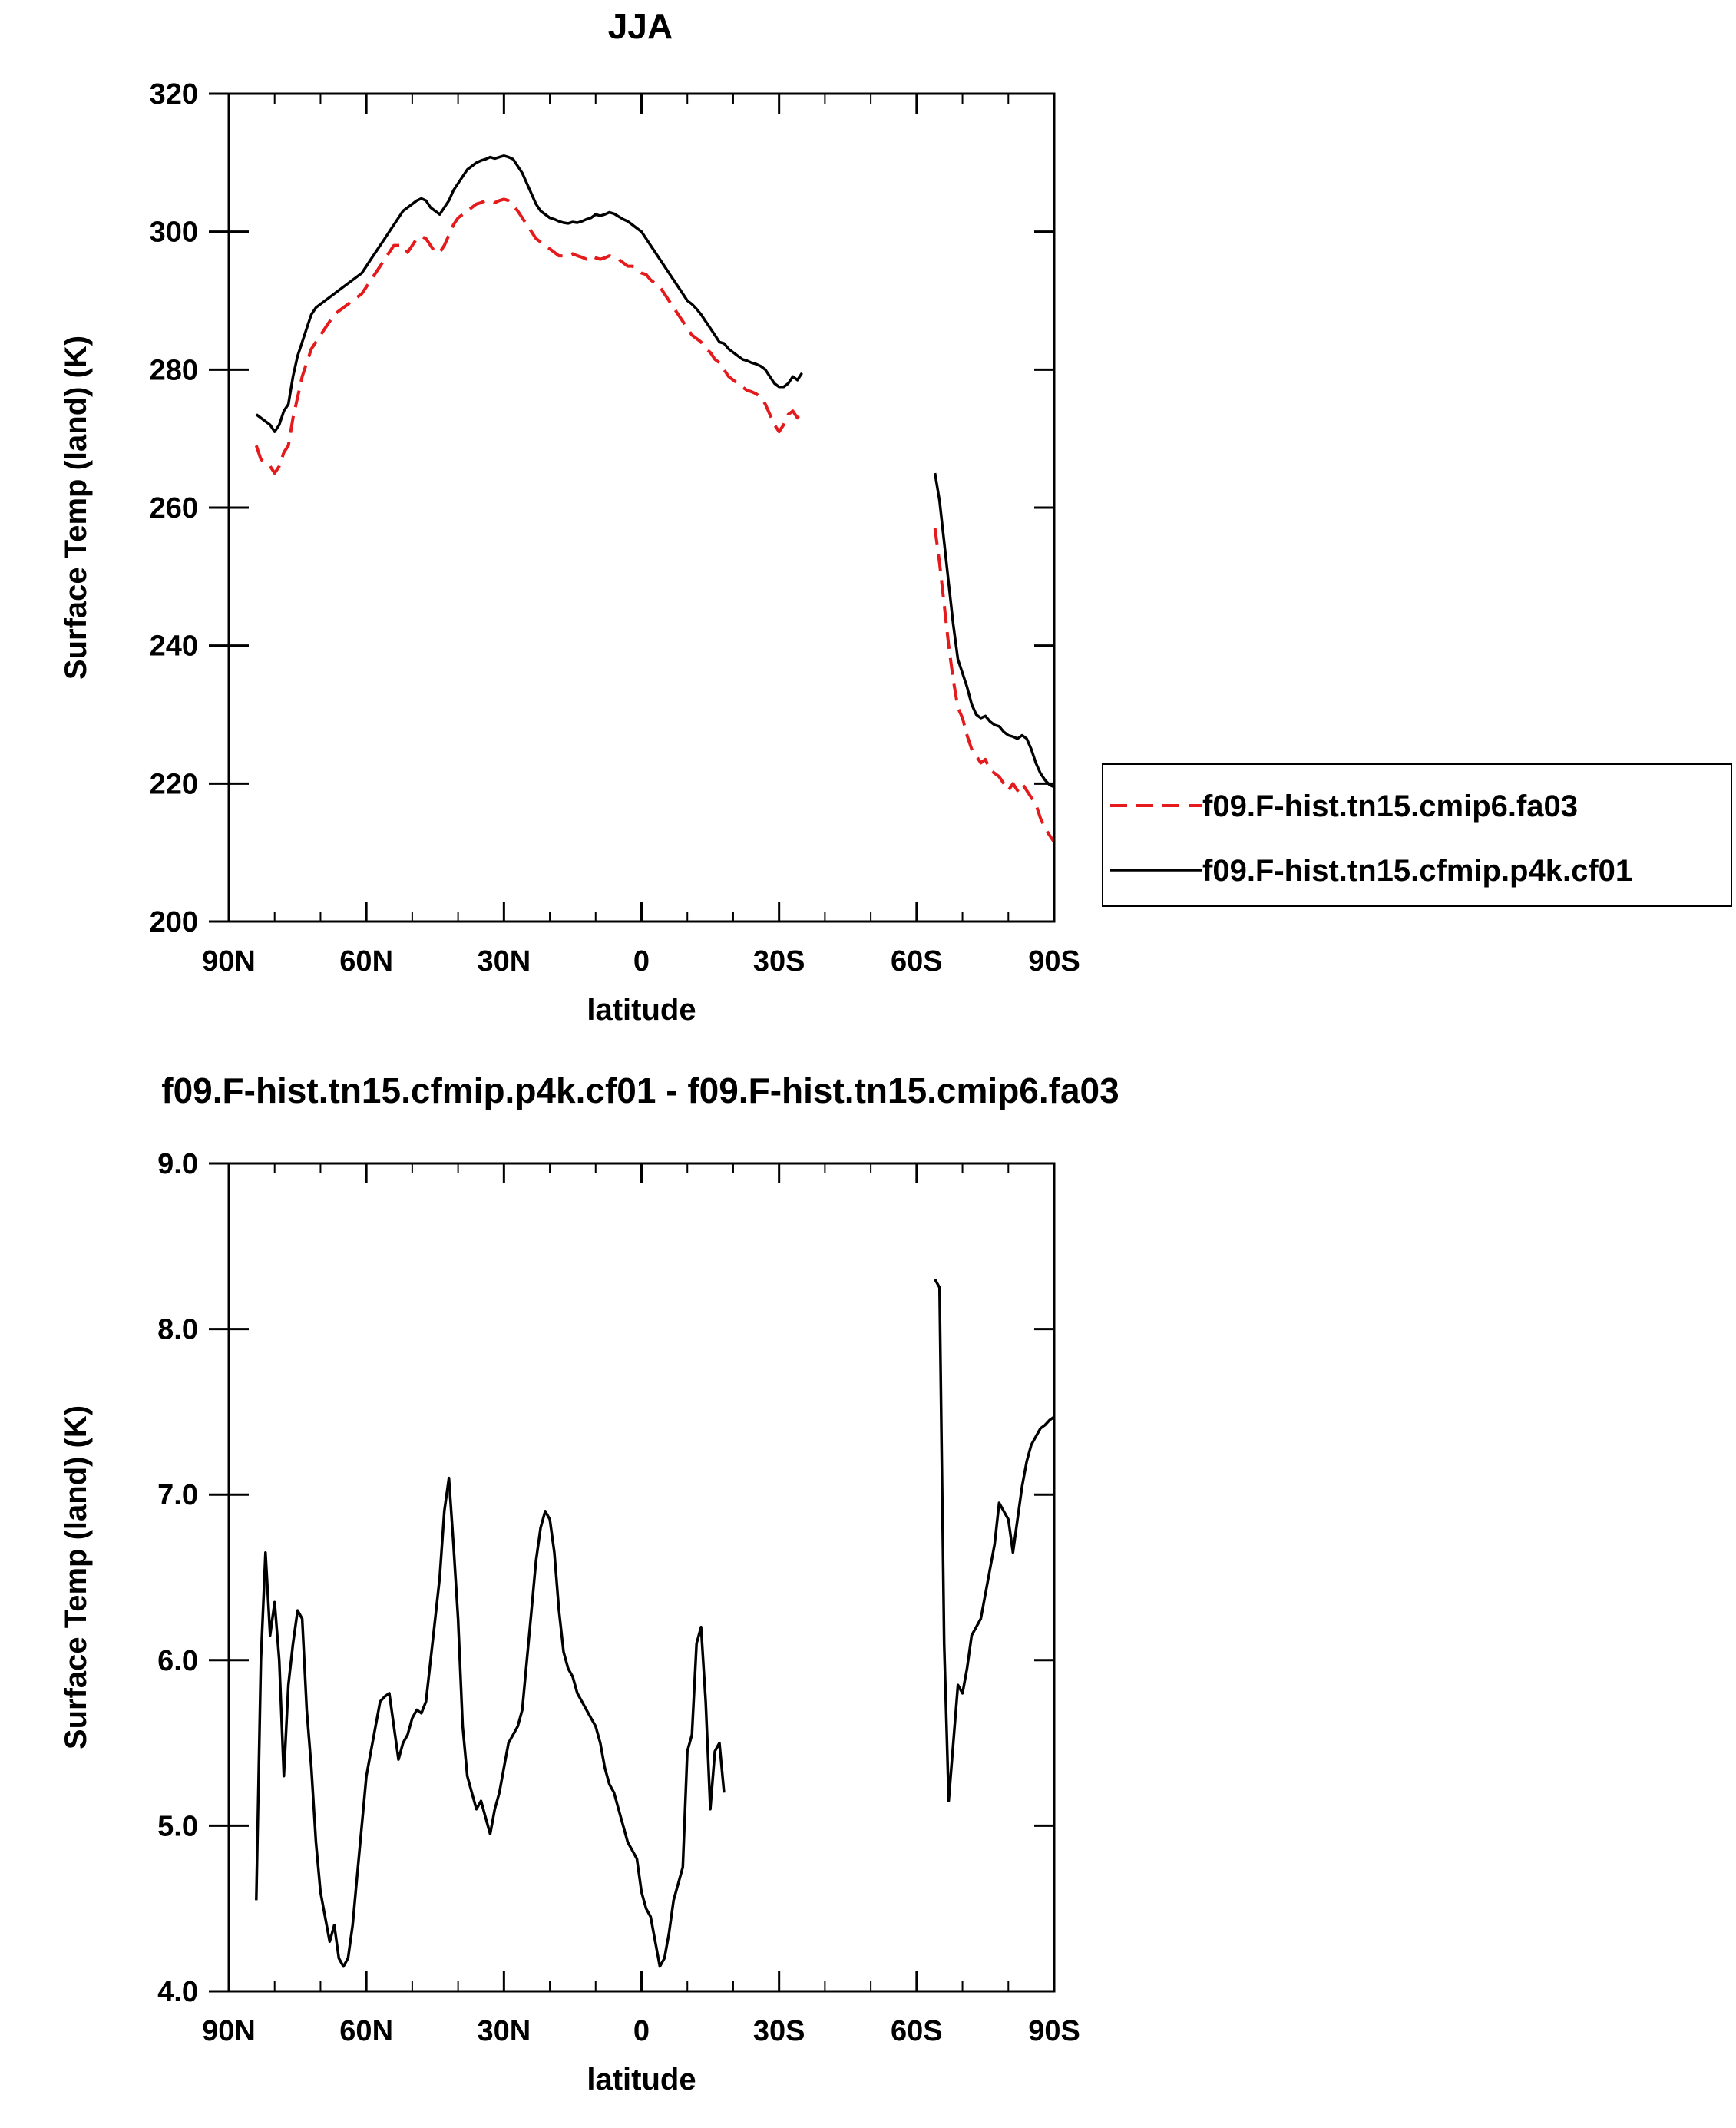 The image size is (1736, 2128). I want to click on top-ytick-label-5: 300, so click(174, 233).